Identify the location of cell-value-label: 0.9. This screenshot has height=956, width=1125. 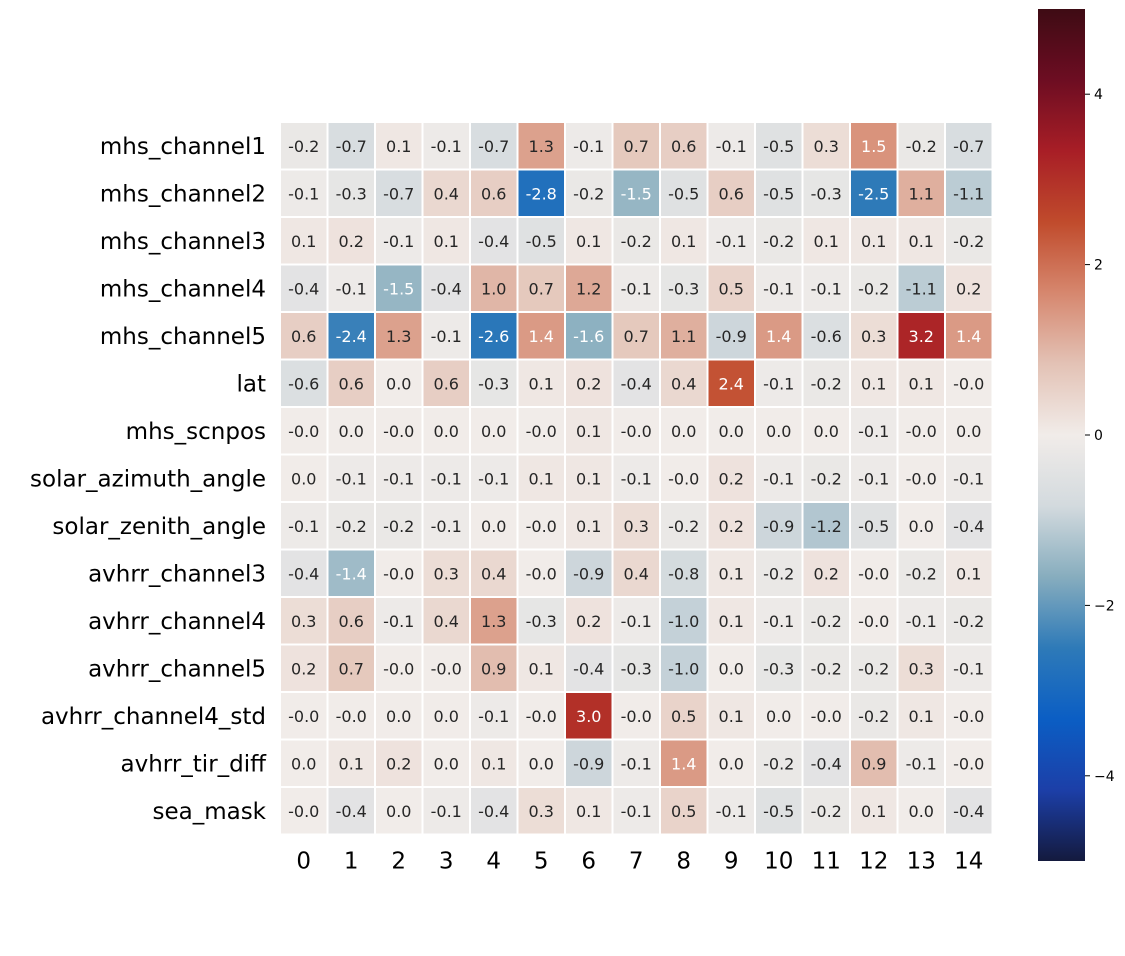
(873, 763).